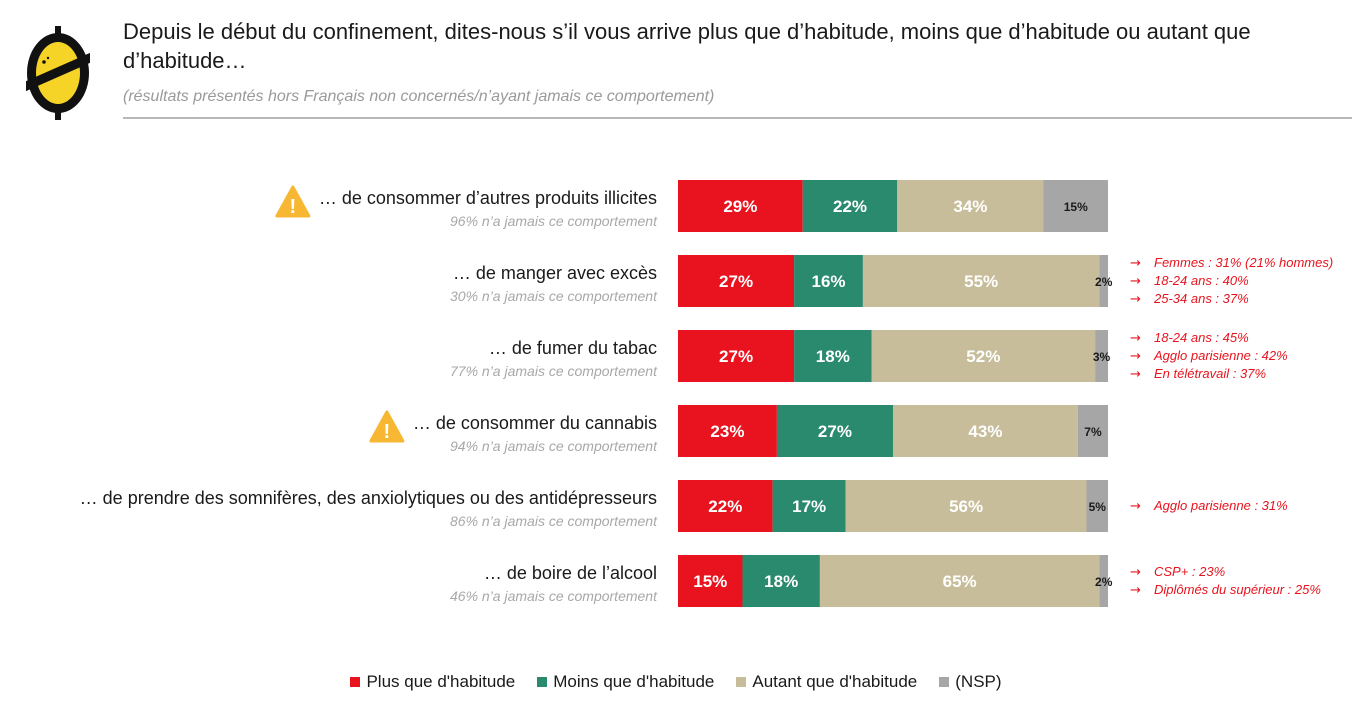 This screenshot has height=714, width=1352. I want to click on legend-item-plus: Plus que d'habitude, so click(432, 682).